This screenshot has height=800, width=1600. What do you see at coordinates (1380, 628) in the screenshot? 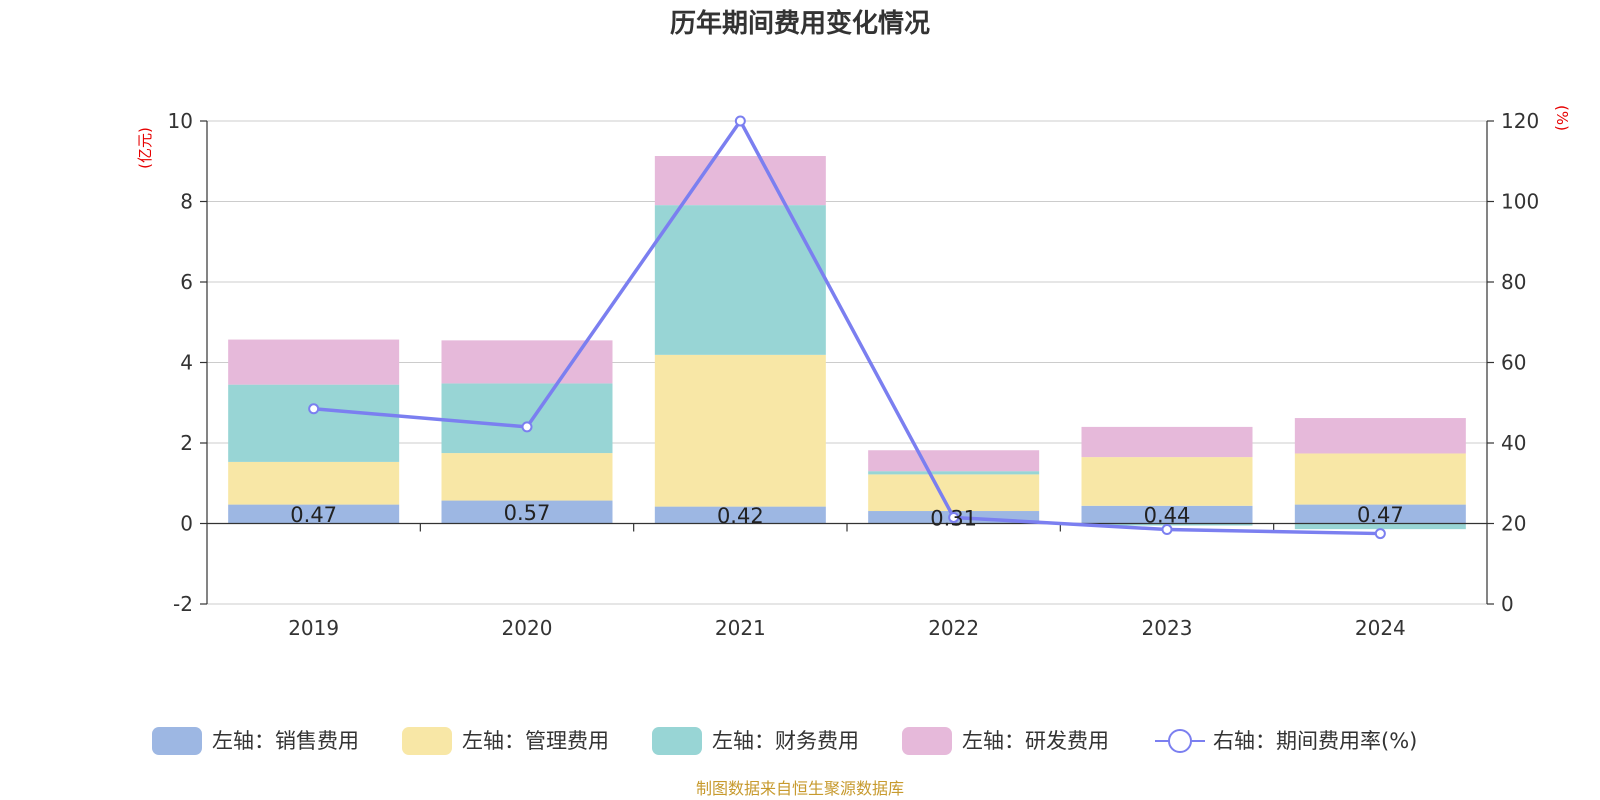
I see `x-tick-label: 2024` at bounding box center [1380, 628].